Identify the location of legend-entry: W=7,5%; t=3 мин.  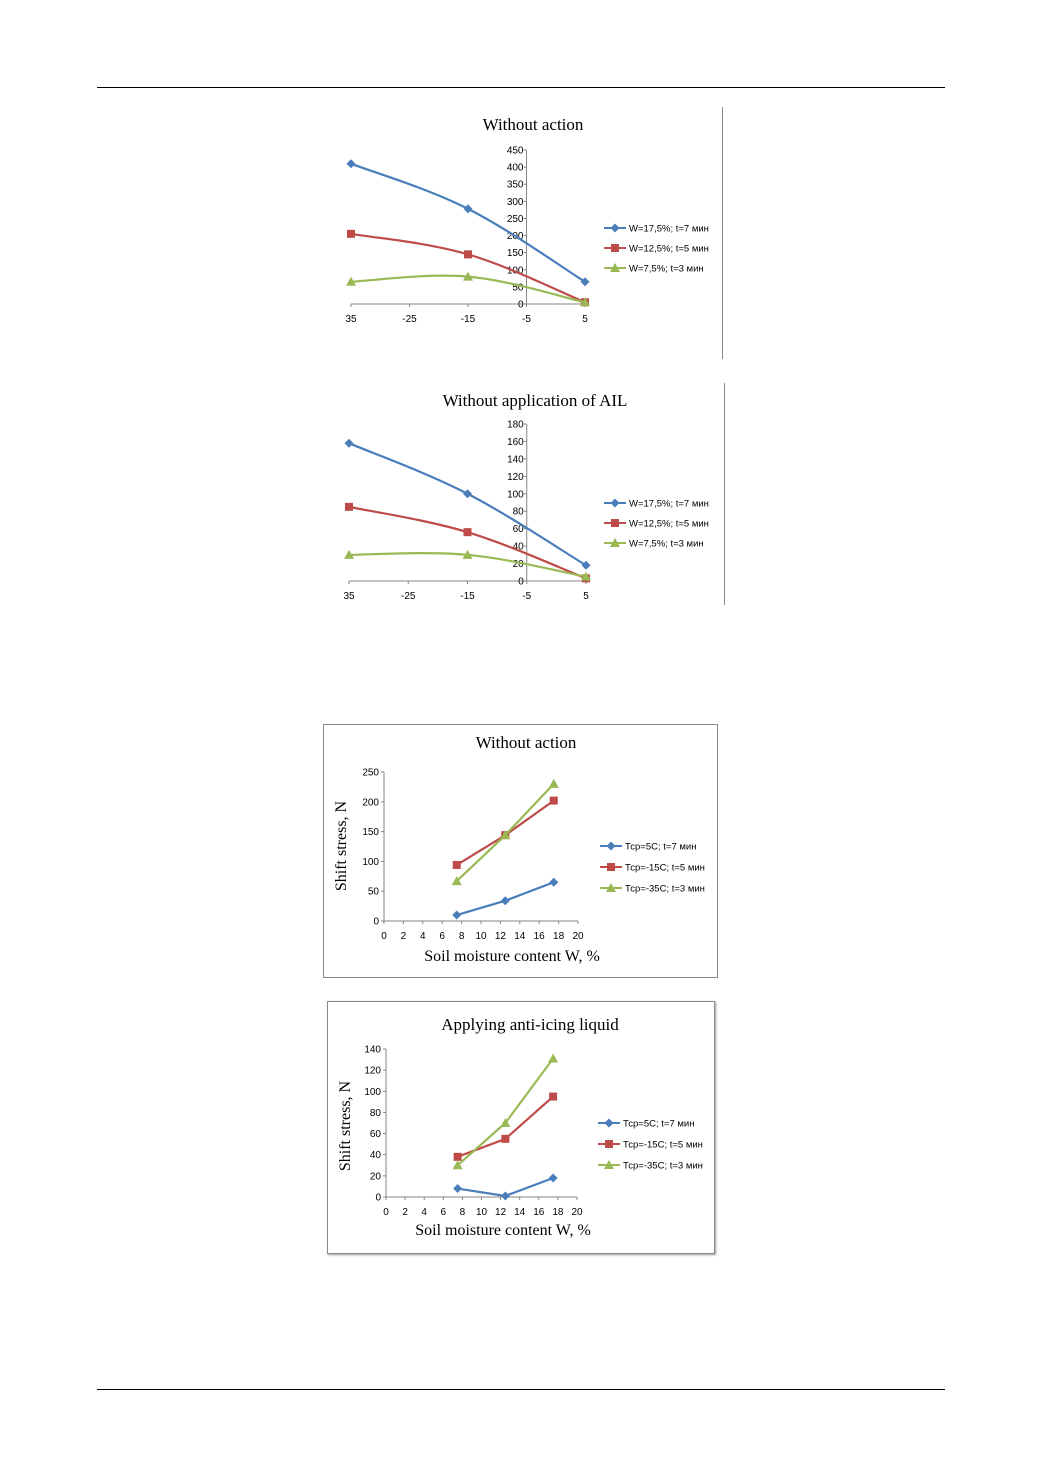
(654, 544).